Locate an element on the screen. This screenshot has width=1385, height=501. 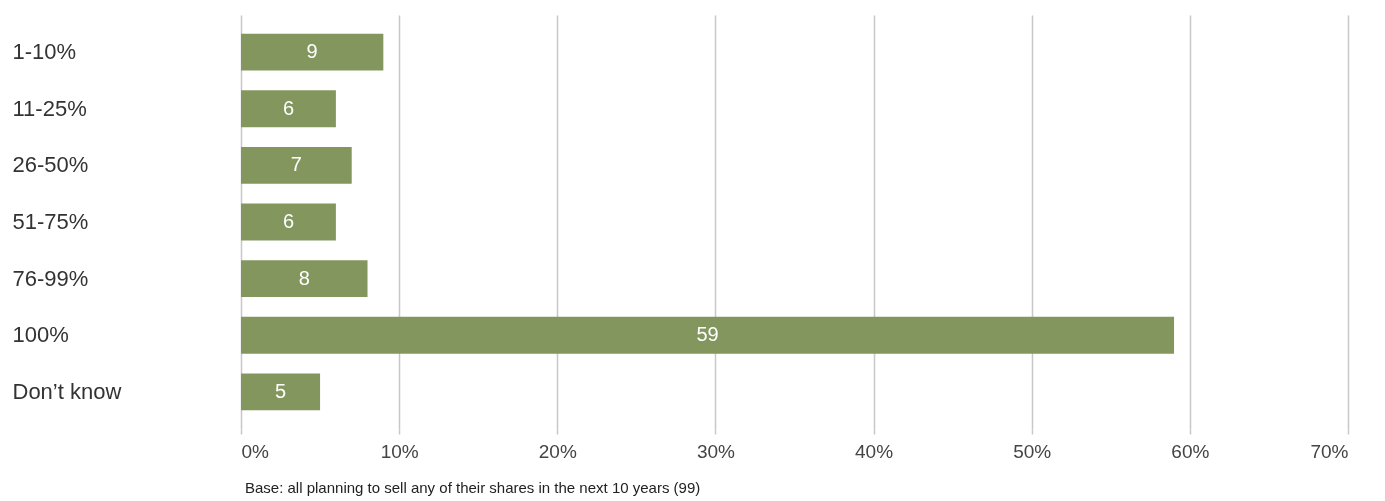
x-tick-label: 60% is located at coordinates (1190, 451).